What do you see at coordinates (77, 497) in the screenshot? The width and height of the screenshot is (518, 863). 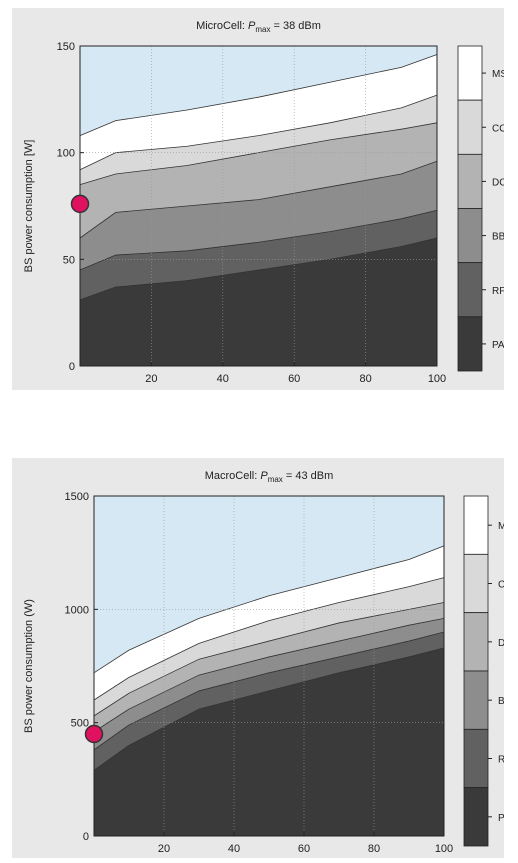 I see `y-tick-label: 1500` at bounding box center [77, 497].